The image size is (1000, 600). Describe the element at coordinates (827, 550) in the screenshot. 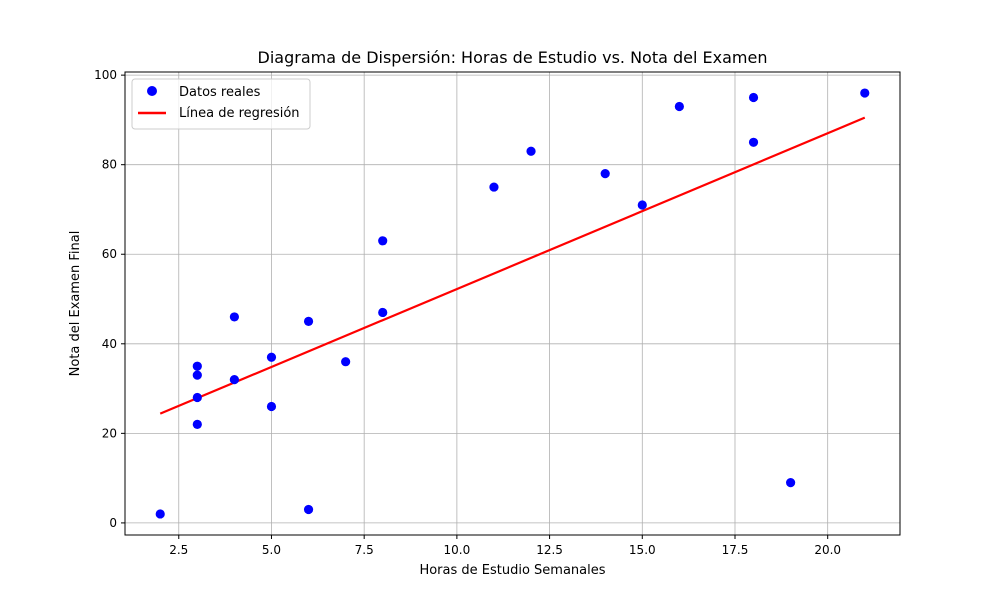

I see `x-tick-label: 20.0` at that location.